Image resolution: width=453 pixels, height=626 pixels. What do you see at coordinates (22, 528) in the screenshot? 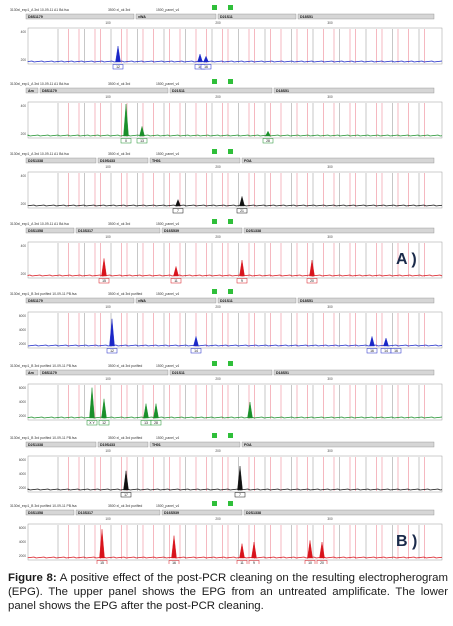
I see `y-tick-label: 6000` at bounding box center [22, 528].